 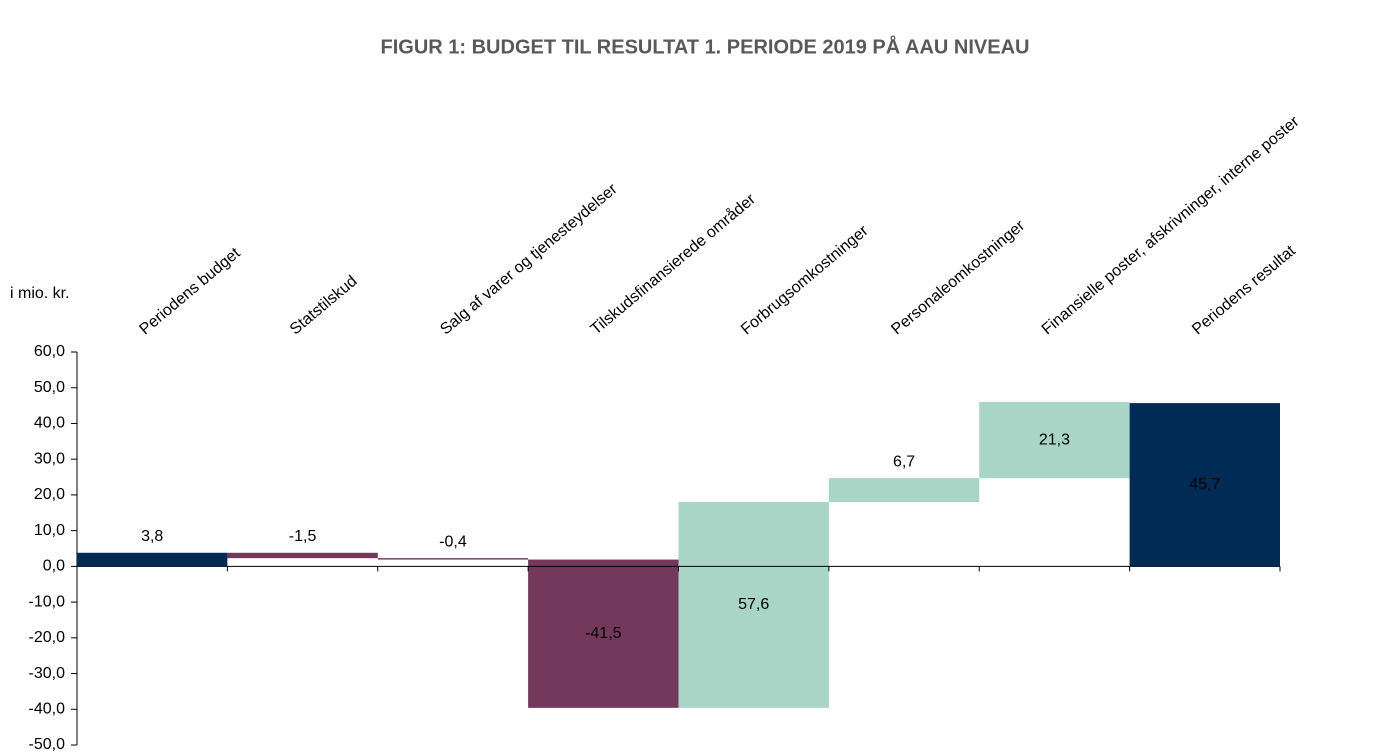 What do you see at coordinates (904, 461) in the screenshot?
I see `data-label: 6,7` at bounding box center [904, 461].